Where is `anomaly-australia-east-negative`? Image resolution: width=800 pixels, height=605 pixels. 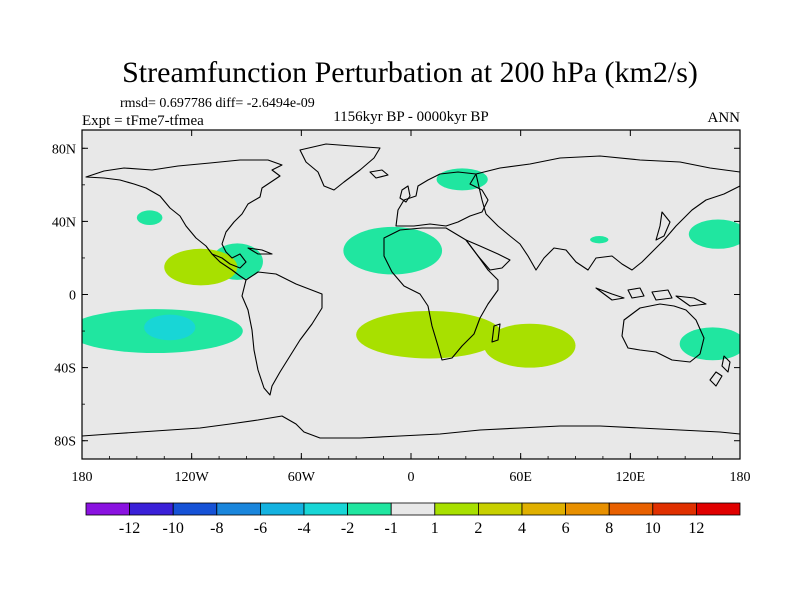 anomaly-australia-east-negative is located at coordinates (709, 344).